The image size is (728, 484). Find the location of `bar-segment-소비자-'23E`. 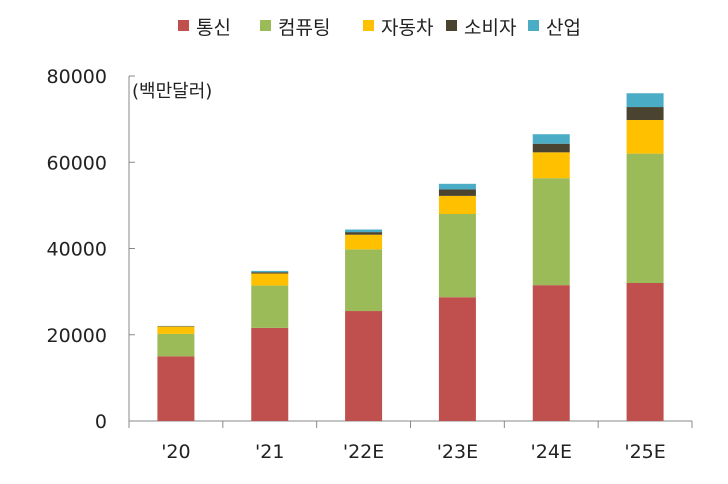

bar-segment-소비자-'23E is located at coordinates (457, 192).